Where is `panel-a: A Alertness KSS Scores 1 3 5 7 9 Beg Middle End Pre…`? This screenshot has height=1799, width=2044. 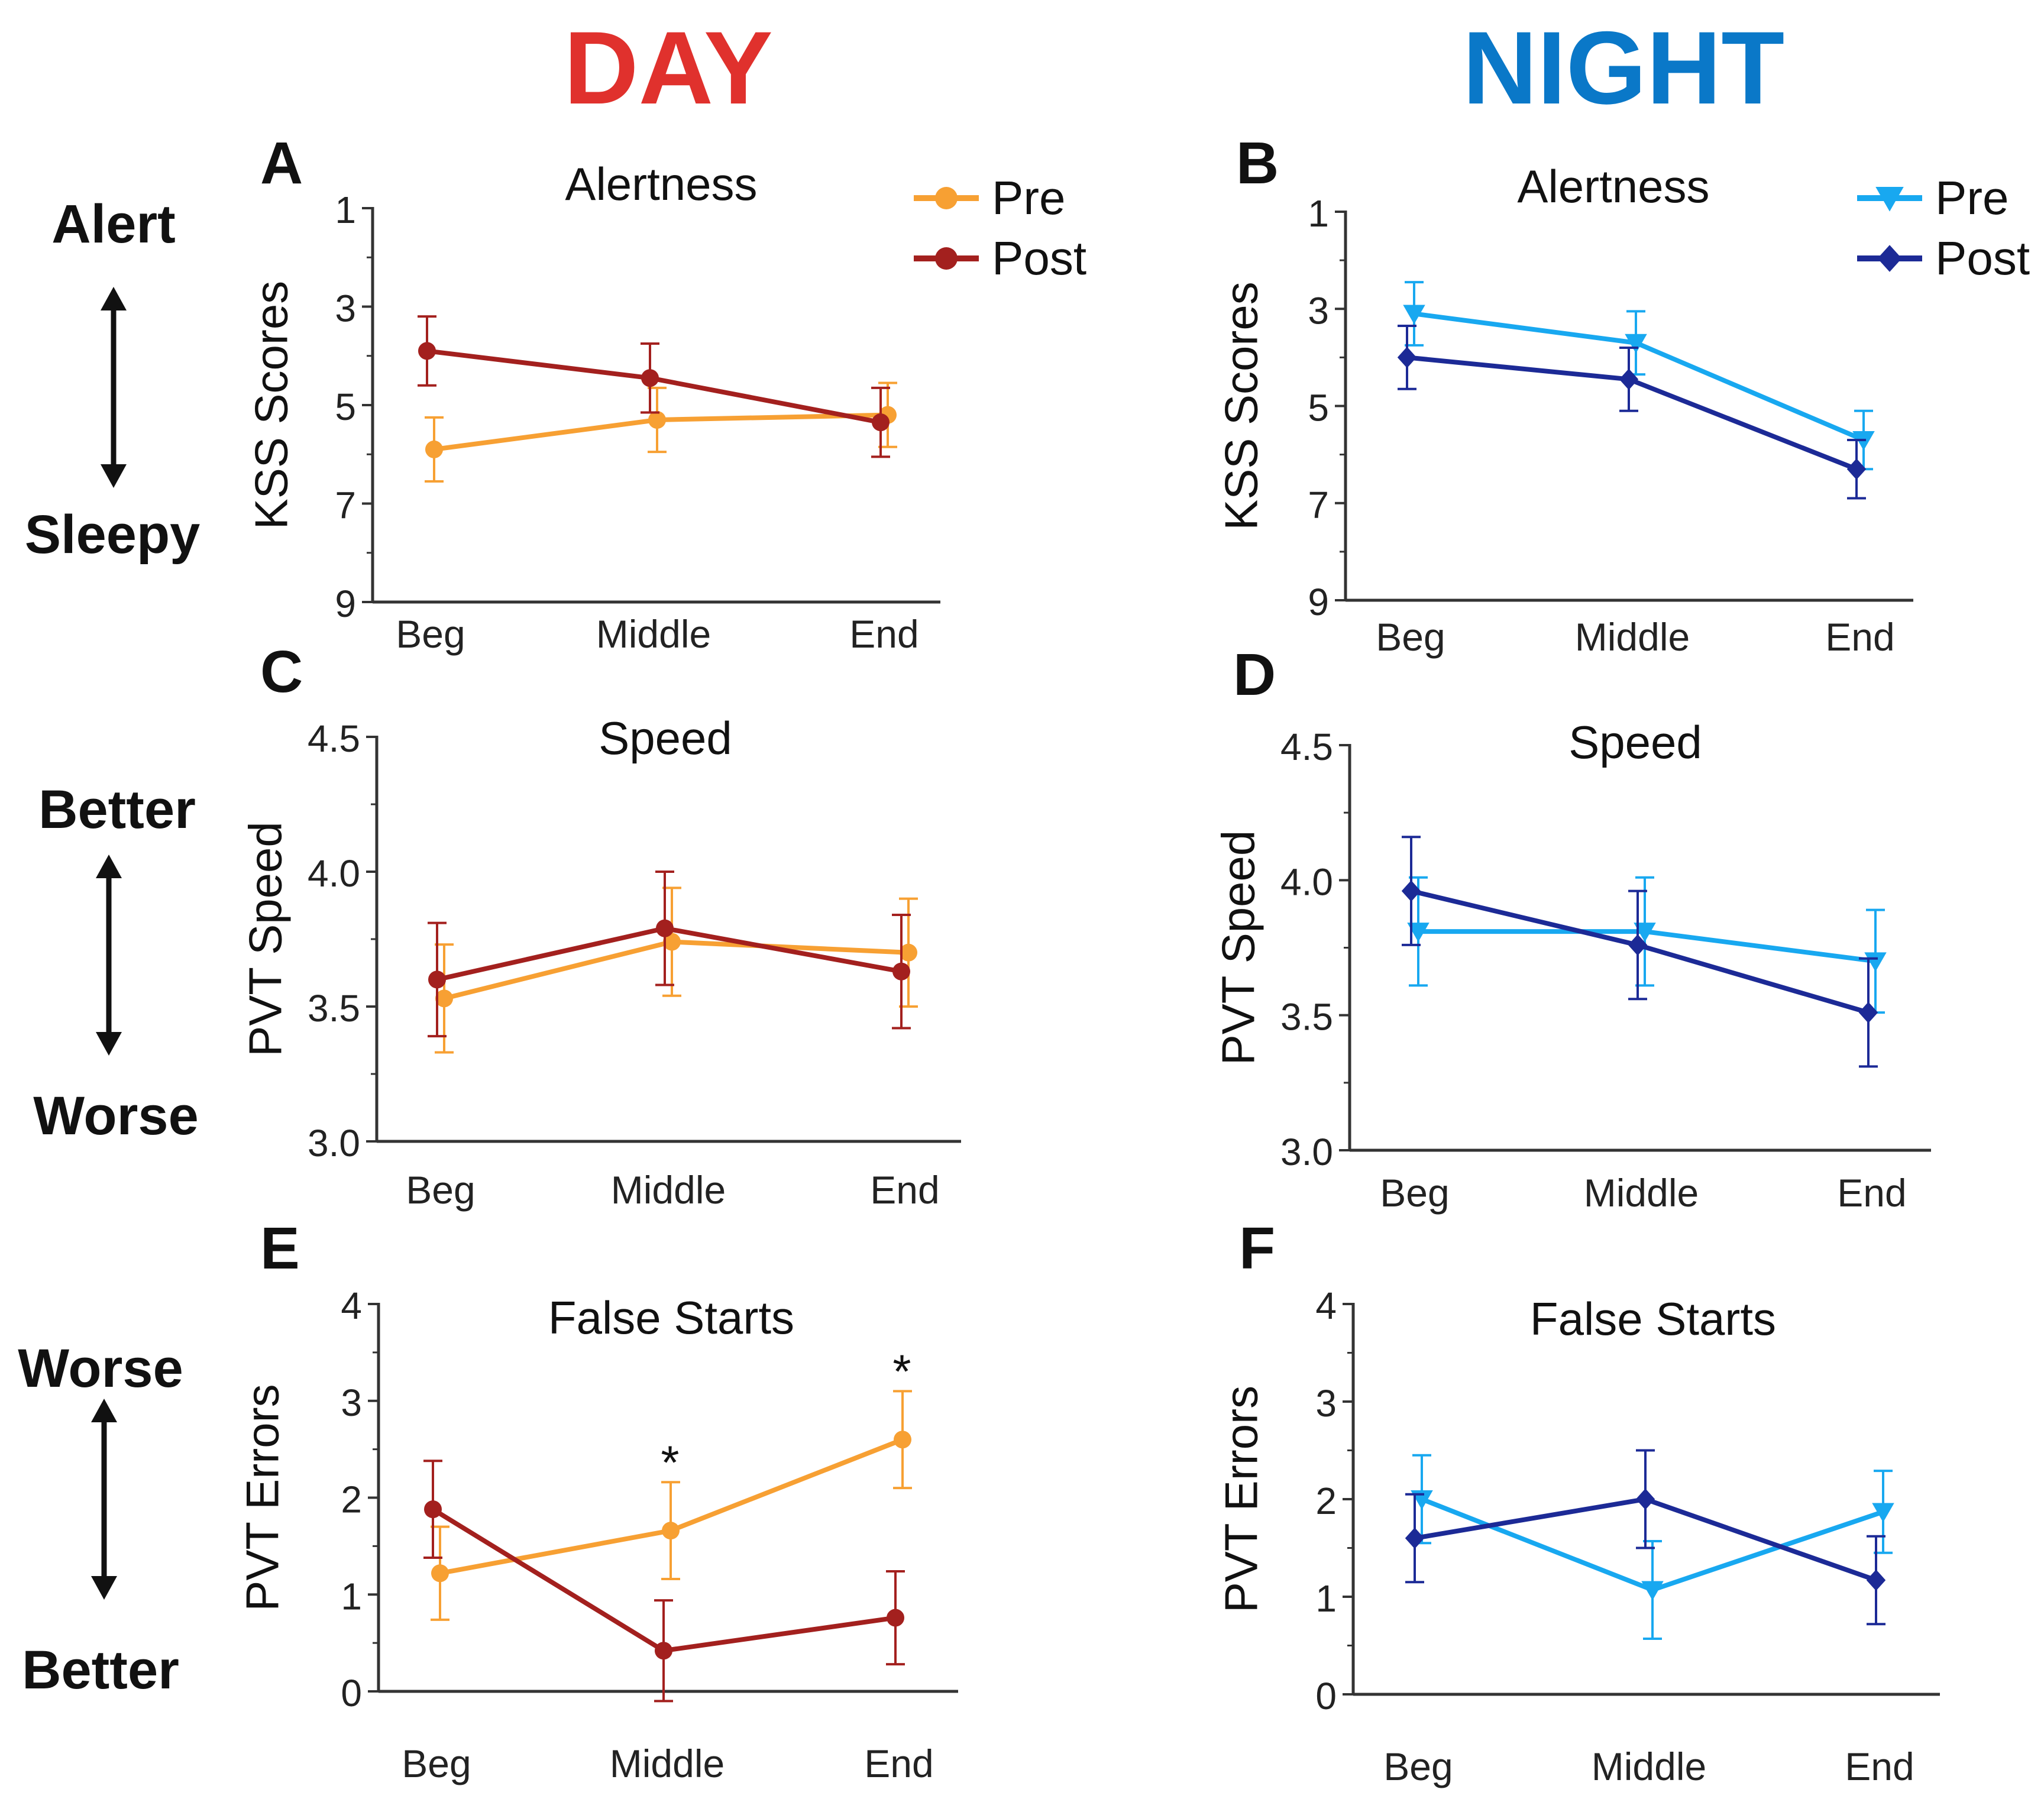 panel-a: A Alertness KSS Scores 1 3 5 7 9 Beg Middle End Pre… is located at coordinates (665, 393).